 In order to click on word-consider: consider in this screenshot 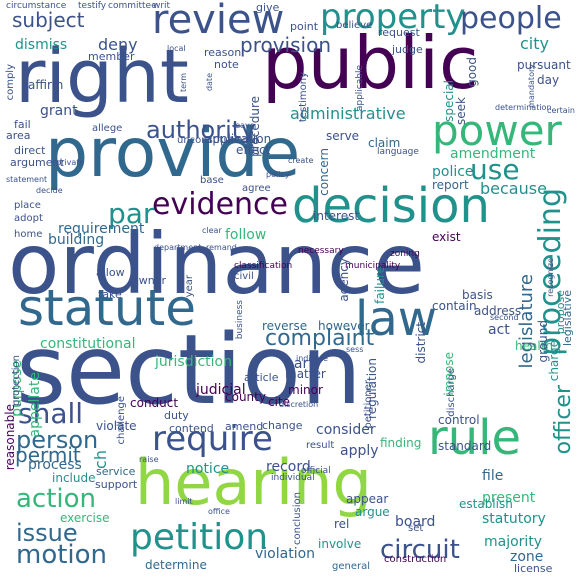, I will do `click(346, 430)`.